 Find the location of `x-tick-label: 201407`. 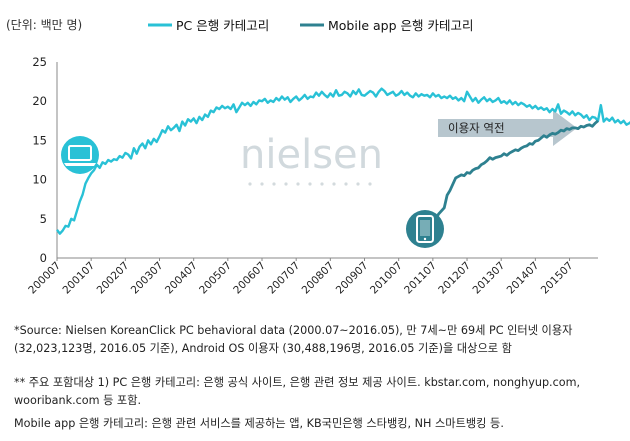

x-tick-label: 201407 is located at coordinates (523, 278).